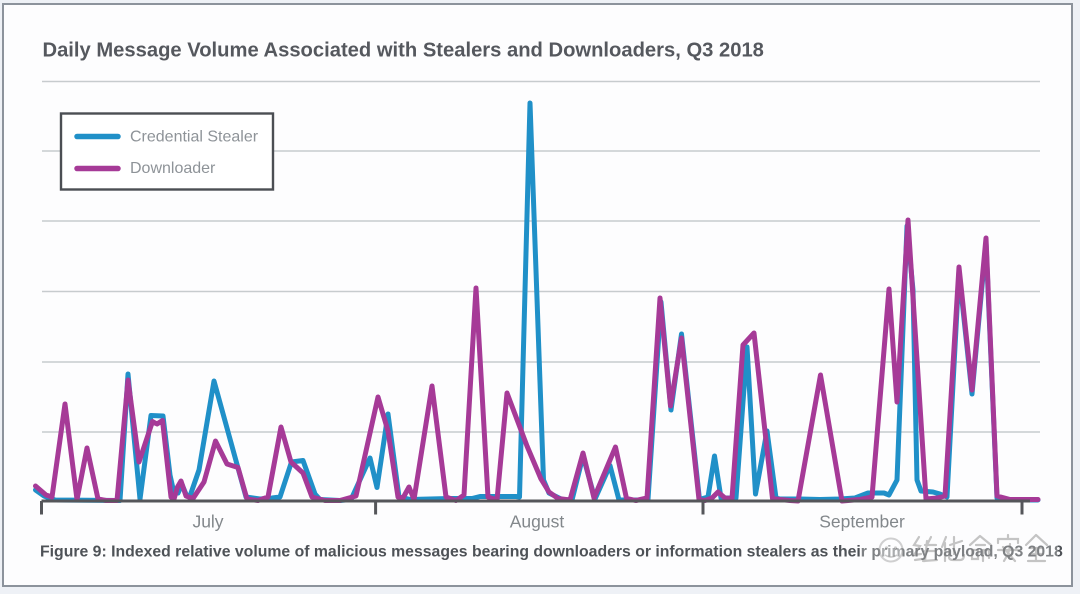  What do you see at coordinates (537, 522) in the screenshot?
I see `svg-text: August` at bounding box center [537, 522].